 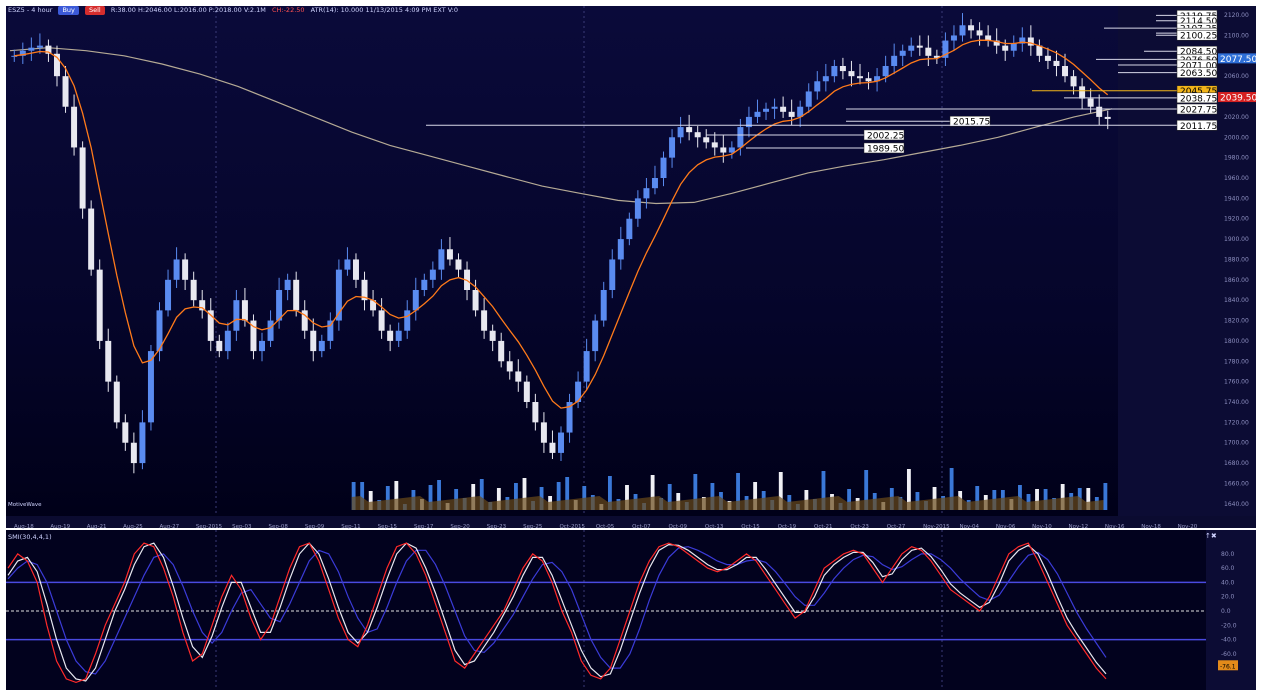 What do you see at coordinates (750, 527) in the screenshot?
I see `x-tick-label: Oct-15` at bounding box center [750, 527].